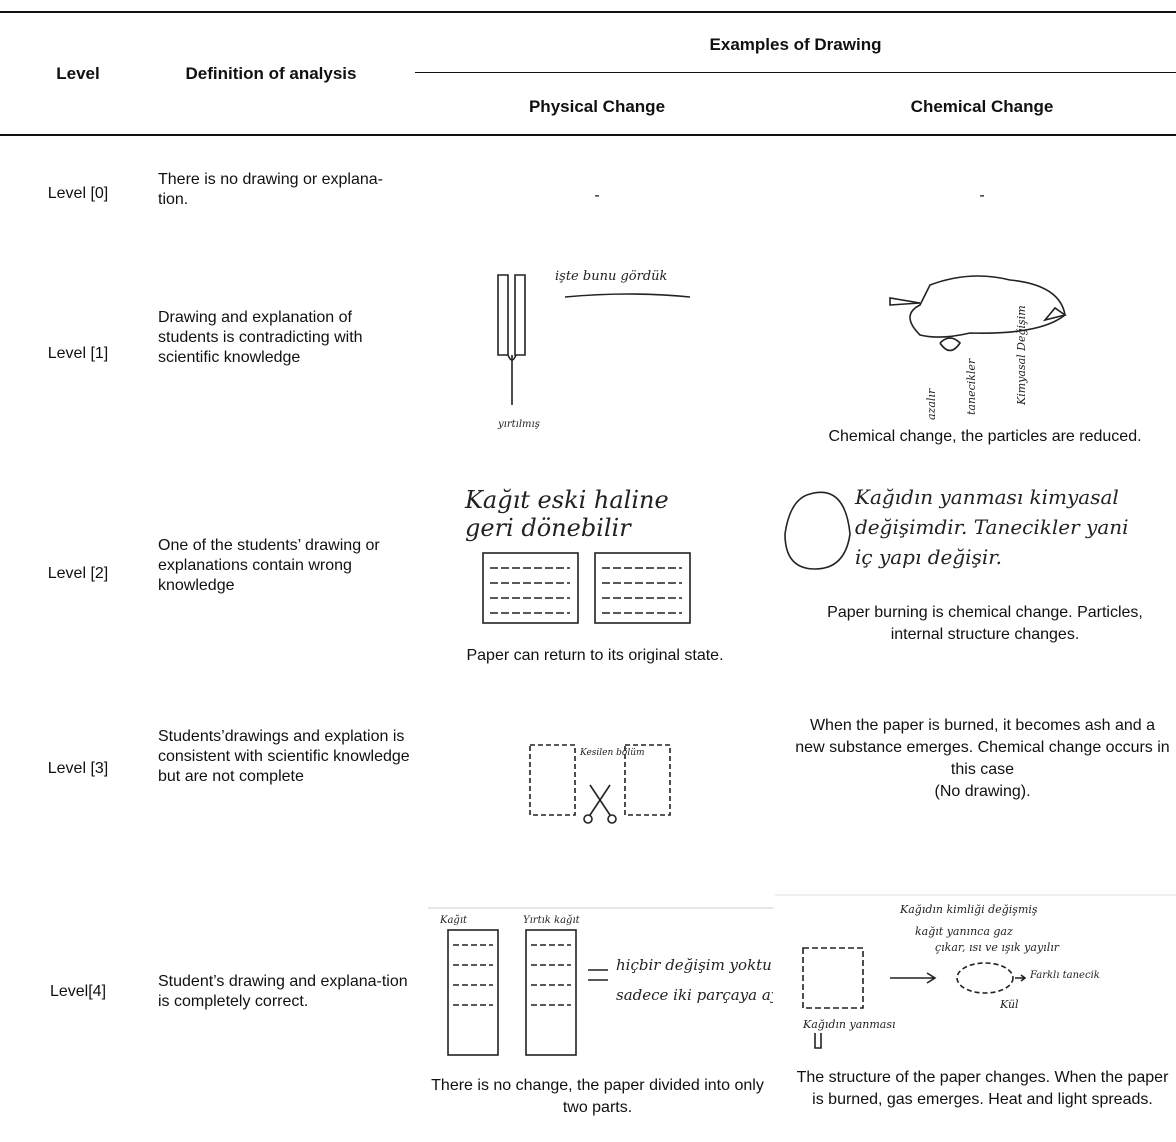 This screenshot has width=1176, height=1142. I want to click on header-physical: Physical Change, so click(597, 106).